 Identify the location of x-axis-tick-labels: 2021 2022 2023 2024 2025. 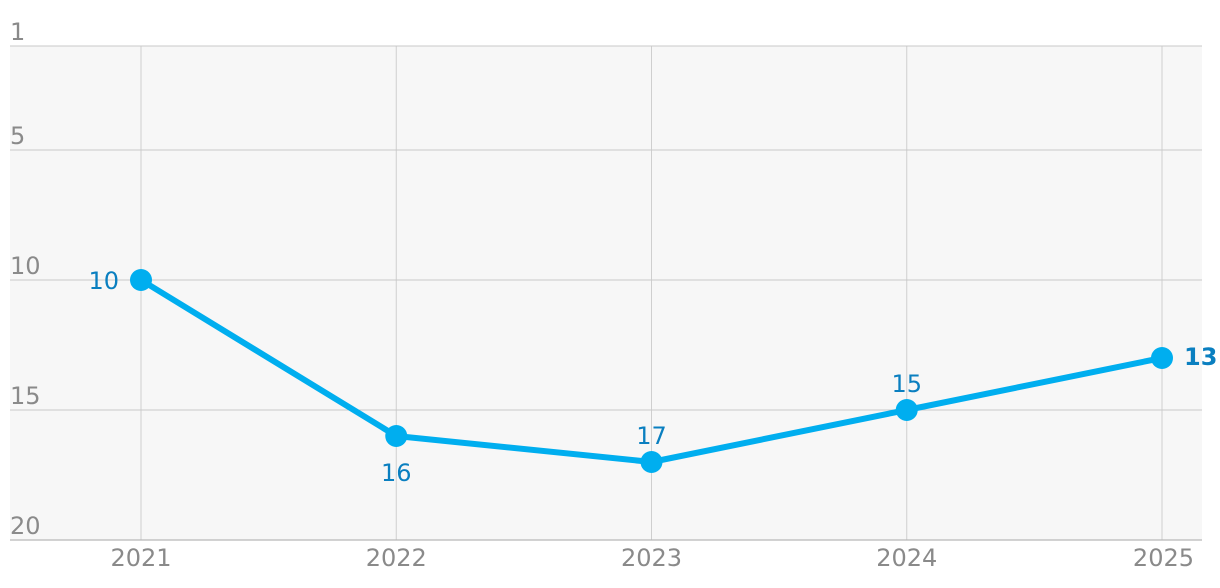
(652, 558).